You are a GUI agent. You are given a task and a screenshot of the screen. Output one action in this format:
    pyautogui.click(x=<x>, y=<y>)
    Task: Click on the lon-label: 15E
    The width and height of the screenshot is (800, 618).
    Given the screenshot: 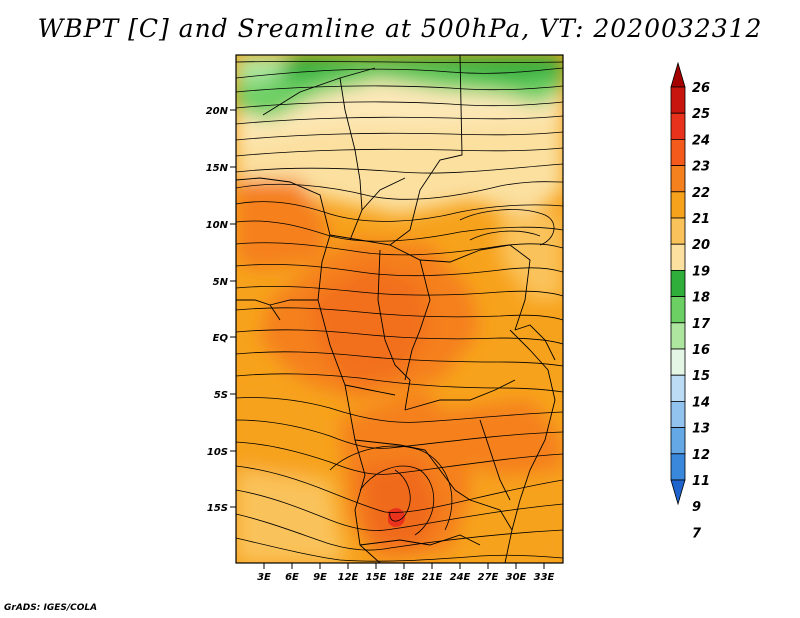 What is the action you would take?
    pyautogui.click(x=376, y=577)
    